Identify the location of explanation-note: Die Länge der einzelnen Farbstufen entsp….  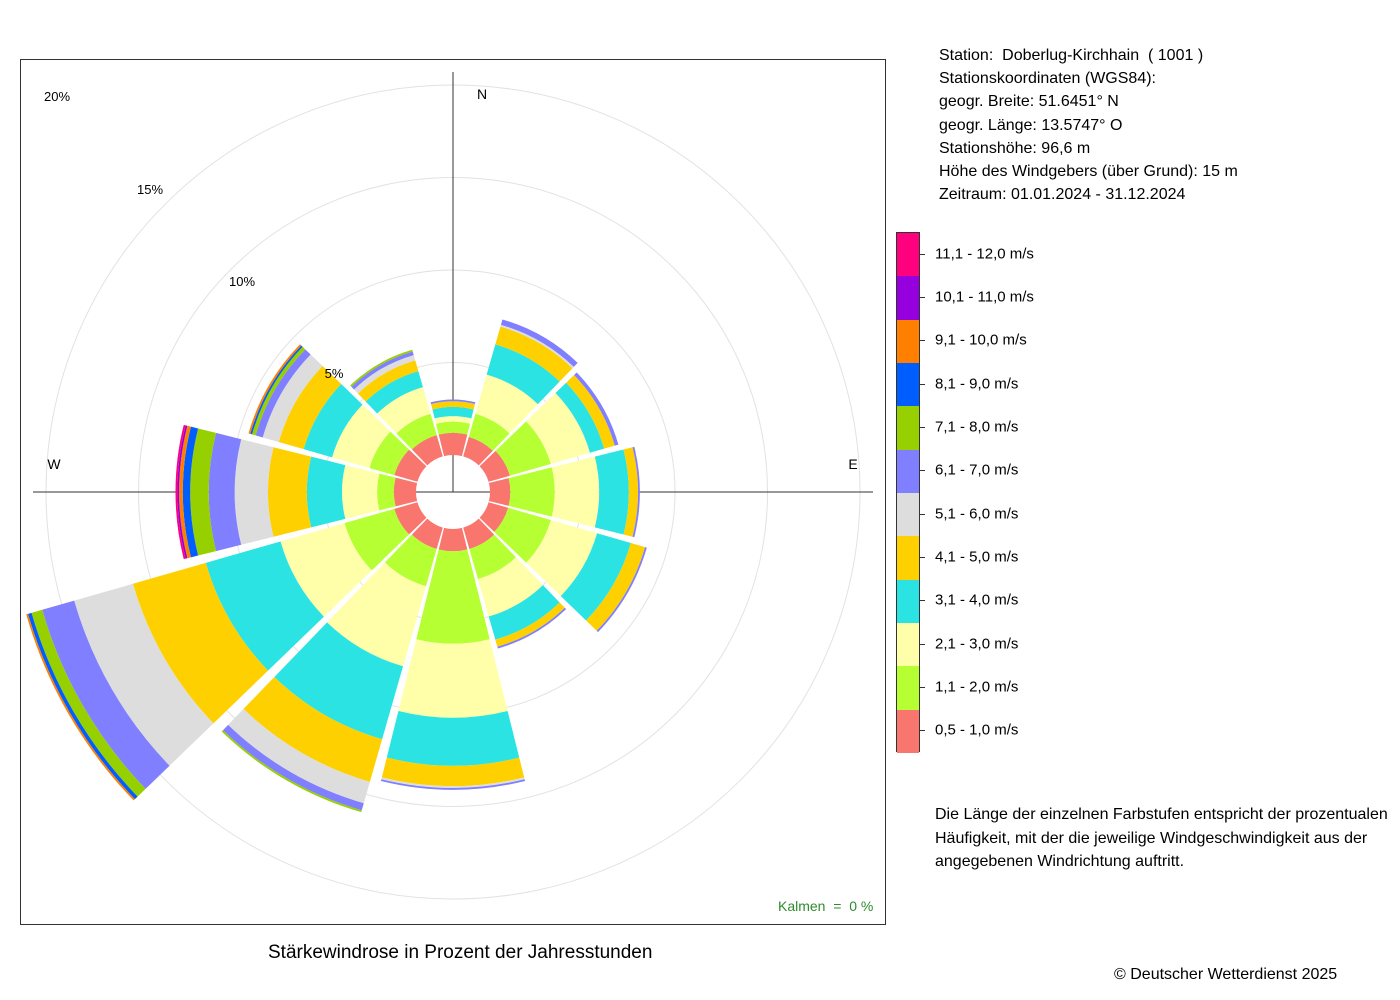
(1161, 838).